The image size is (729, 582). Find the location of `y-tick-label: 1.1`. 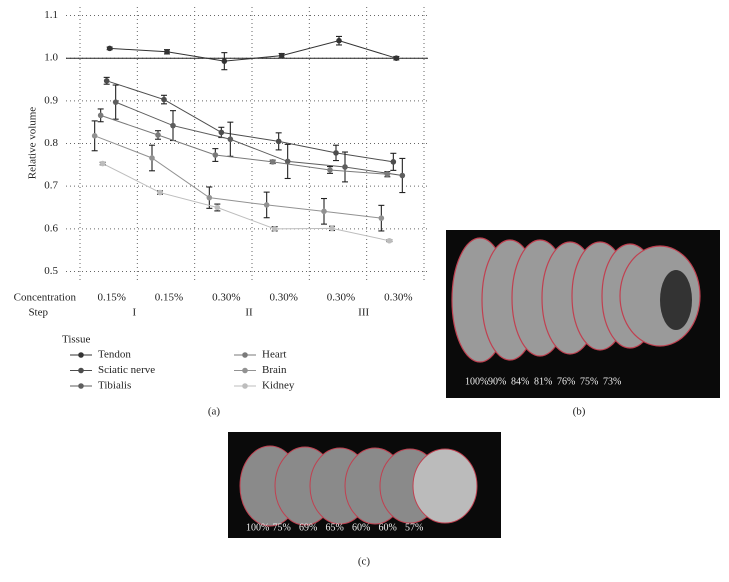

y-tick-label: 1.1 is located at coordinates (51, 15).